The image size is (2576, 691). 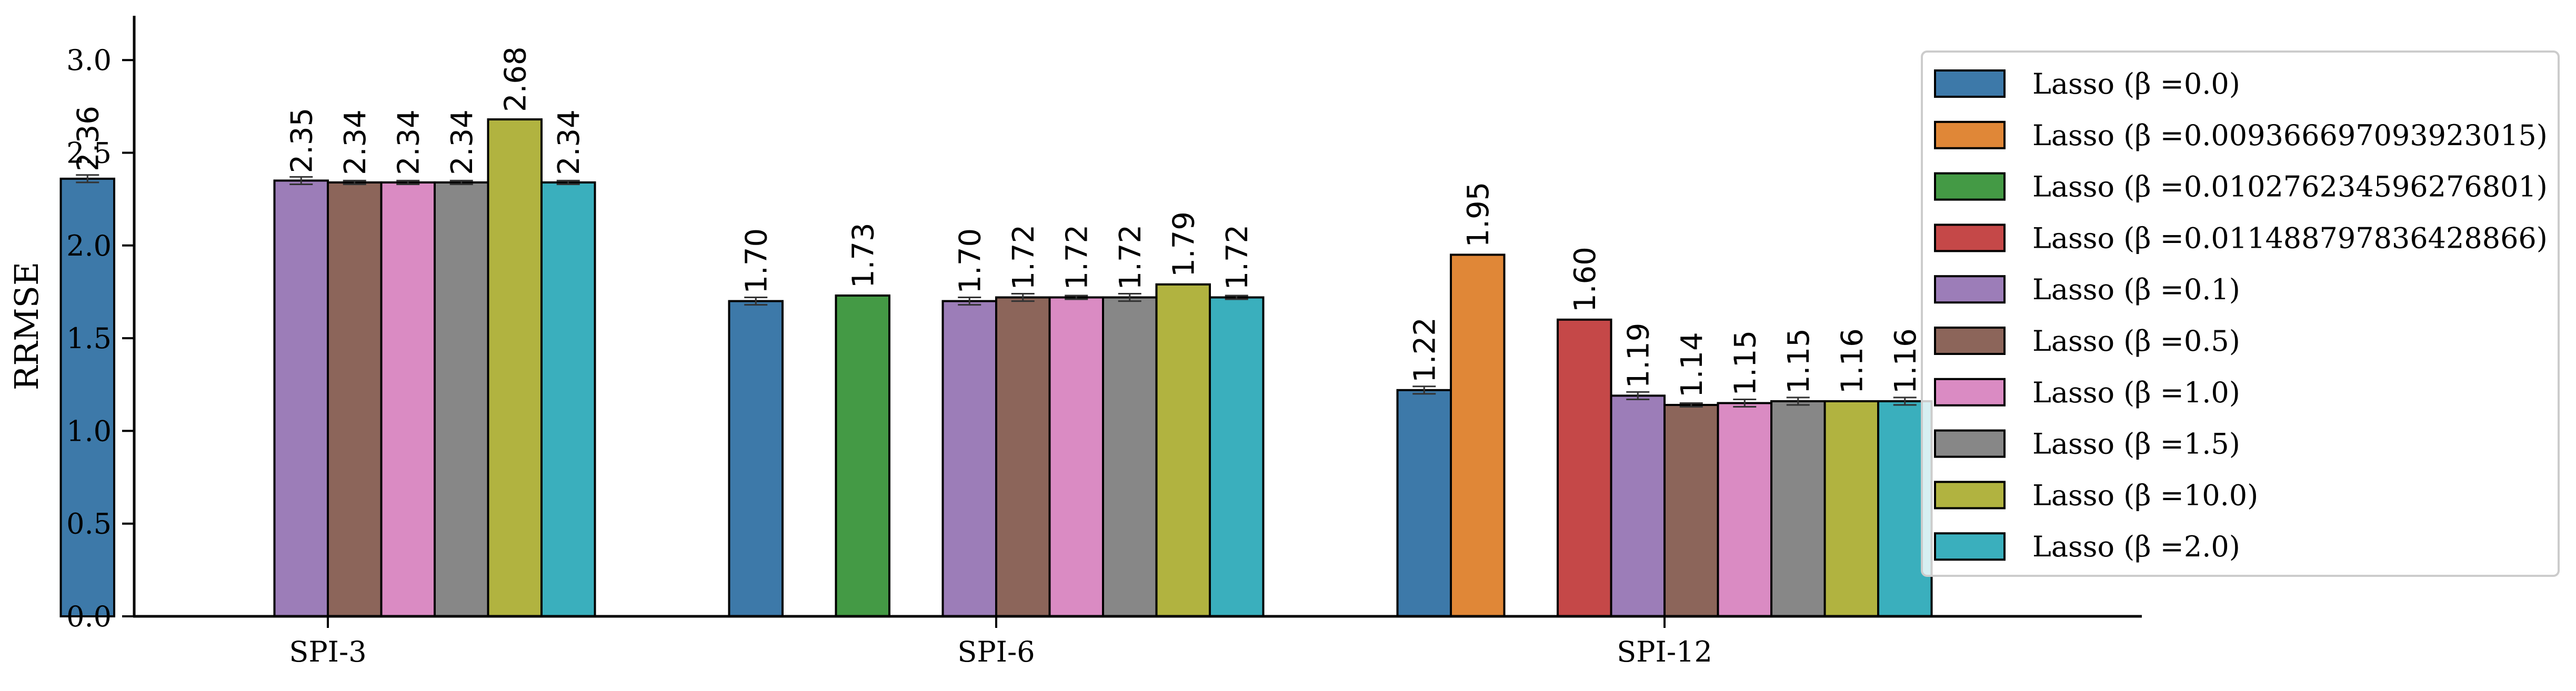 I want to click on legend-label: Lasso (β =0.5), so click(x=2136, y=341).